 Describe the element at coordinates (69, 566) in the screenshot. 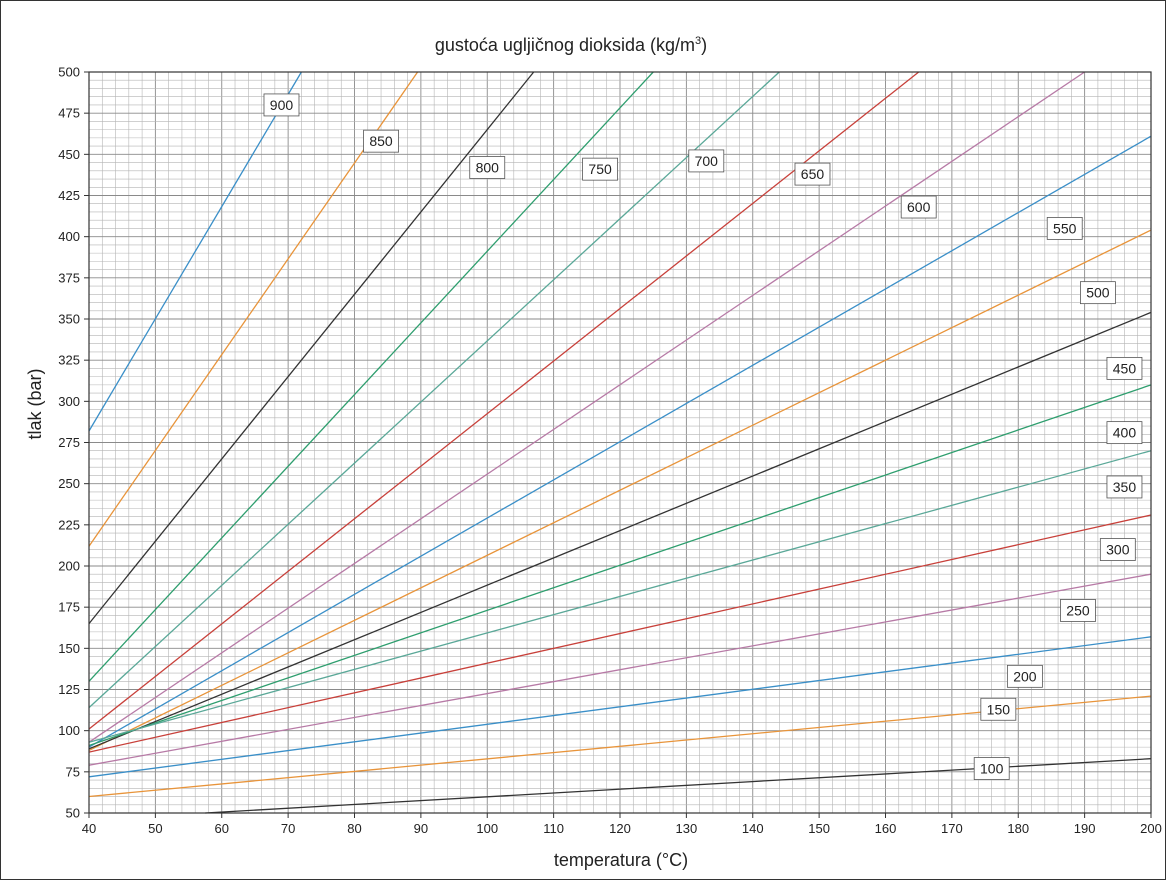

I see `y-tick-label: 200` at that location.